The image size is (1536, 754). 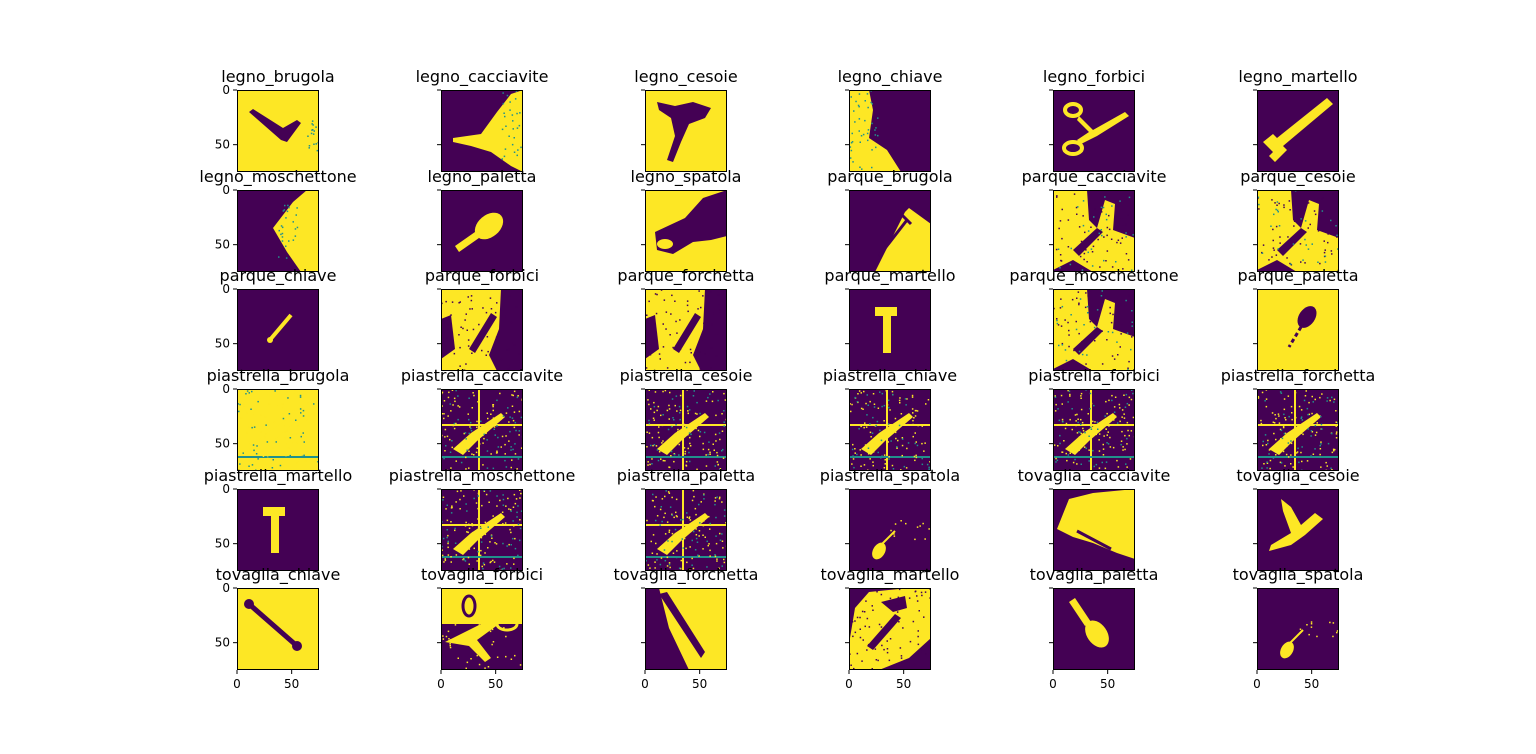 I want to click on object-stroke, so click(x=904, y=217).